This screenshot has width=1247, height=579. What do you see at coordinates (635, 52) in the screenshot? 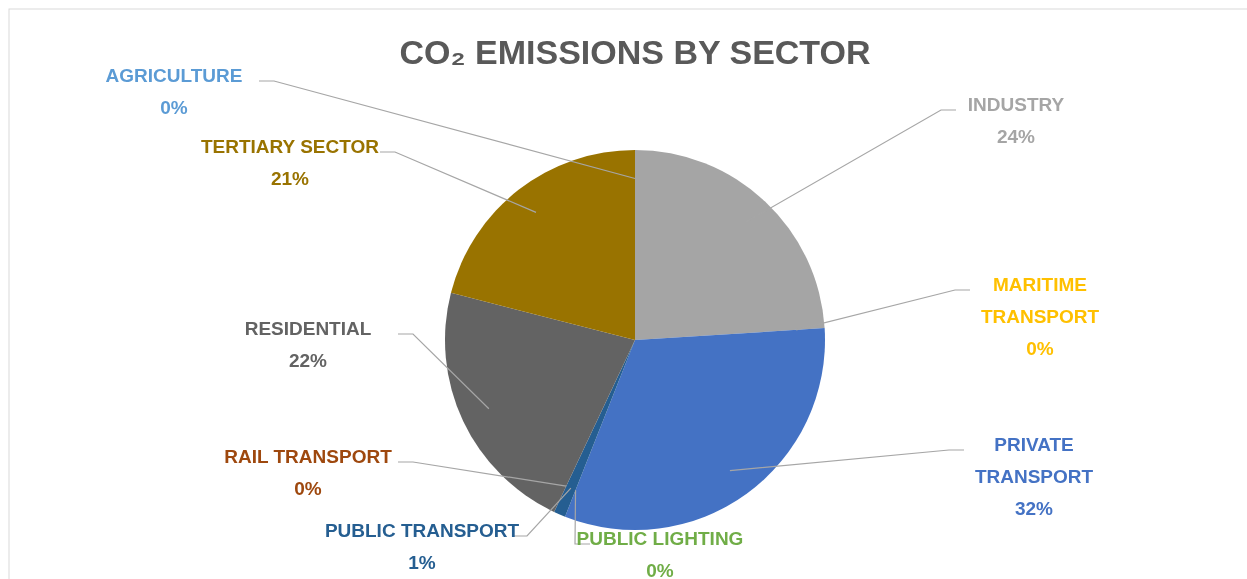
I see `chart-title: CO₂ EMISSIONS BY SECTOR` at bounding box center [635, 52].